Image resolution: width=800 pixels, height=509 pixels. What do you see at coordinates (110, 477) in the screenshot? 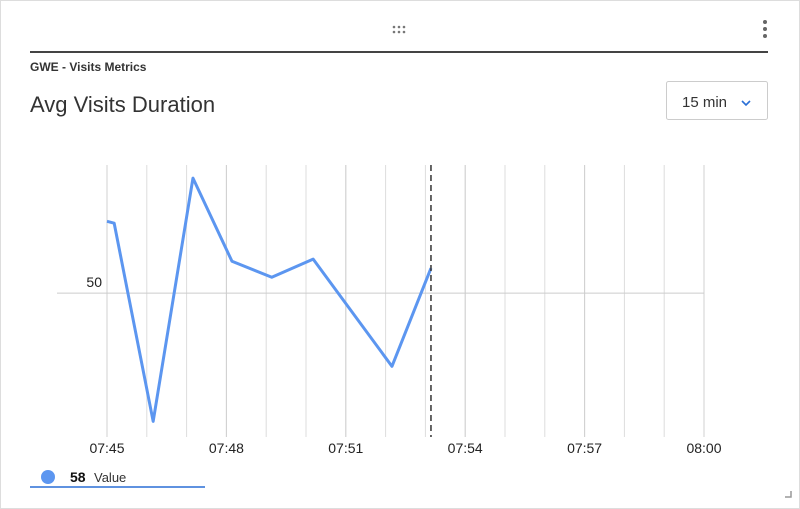
I see `legend-name: Value` at bounding box center [110, 477].